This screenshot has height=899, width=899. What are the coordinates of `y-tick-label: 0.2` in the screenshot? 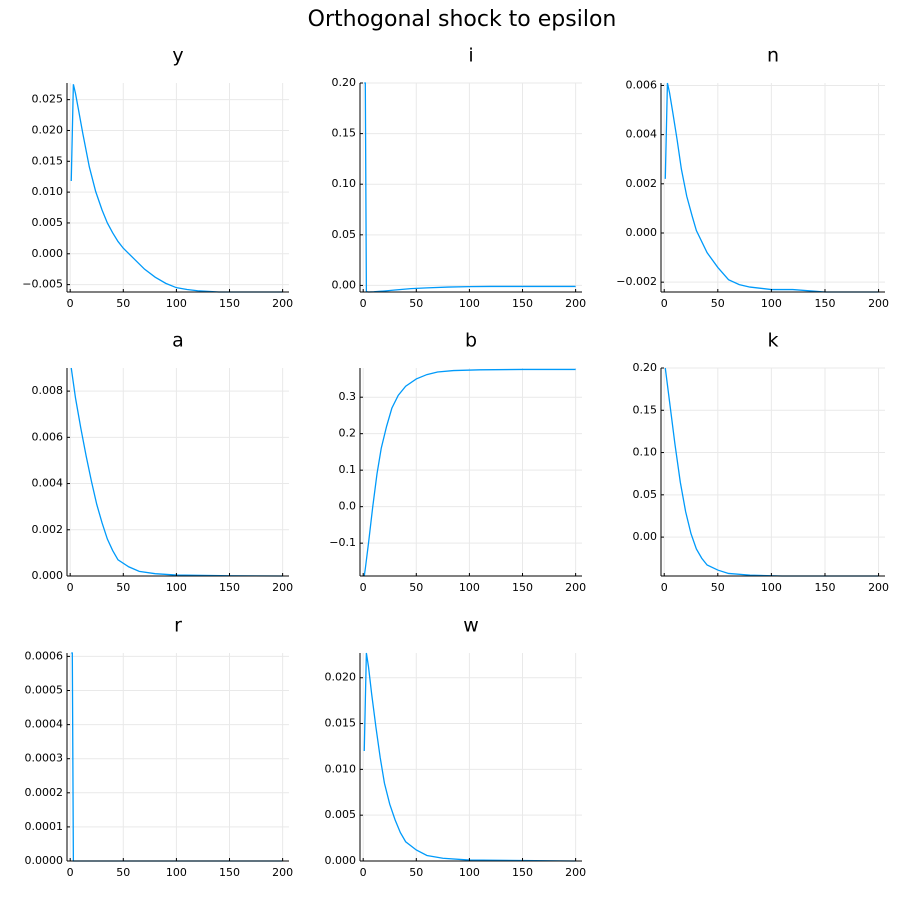 It's located at (348, 433).